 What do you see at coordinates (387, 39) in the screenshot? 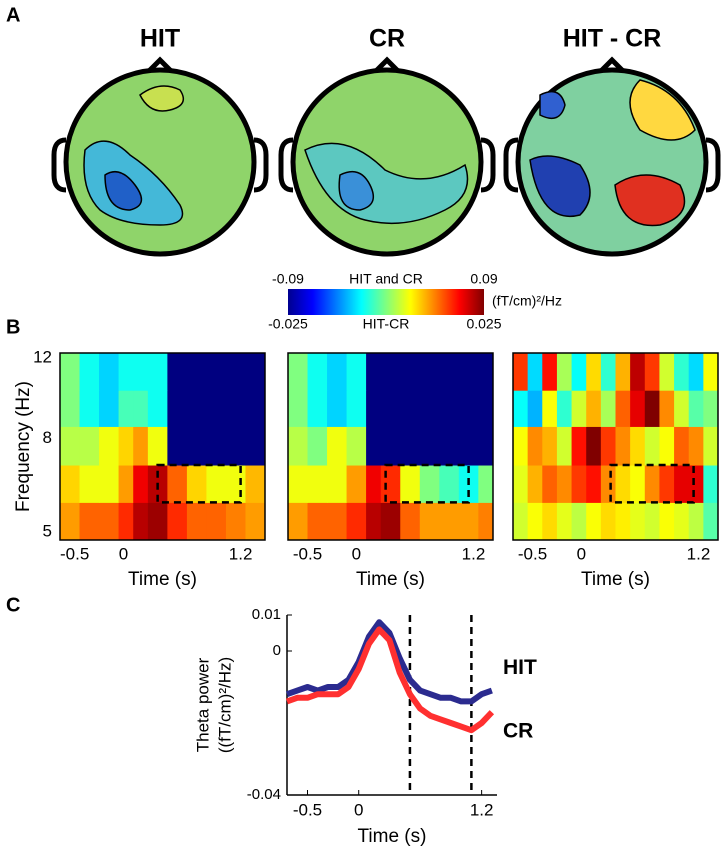
I see `topomap-title: CR` at bounding box center [387, 39].